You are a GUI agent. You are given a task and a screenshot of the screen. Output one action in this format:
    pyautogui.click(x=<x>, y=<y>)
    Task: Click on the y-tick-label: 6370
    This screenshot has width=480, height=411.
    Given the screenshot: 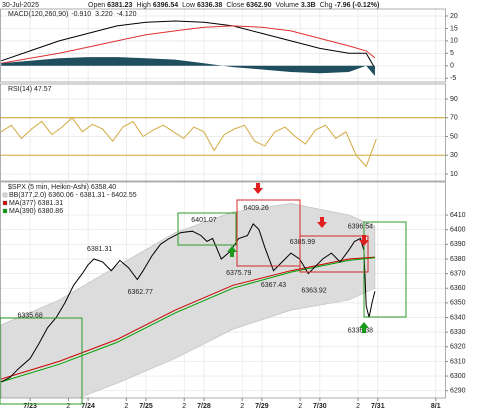 What is the action you would take?
    pyautogui.click(x=458, y=273)
    